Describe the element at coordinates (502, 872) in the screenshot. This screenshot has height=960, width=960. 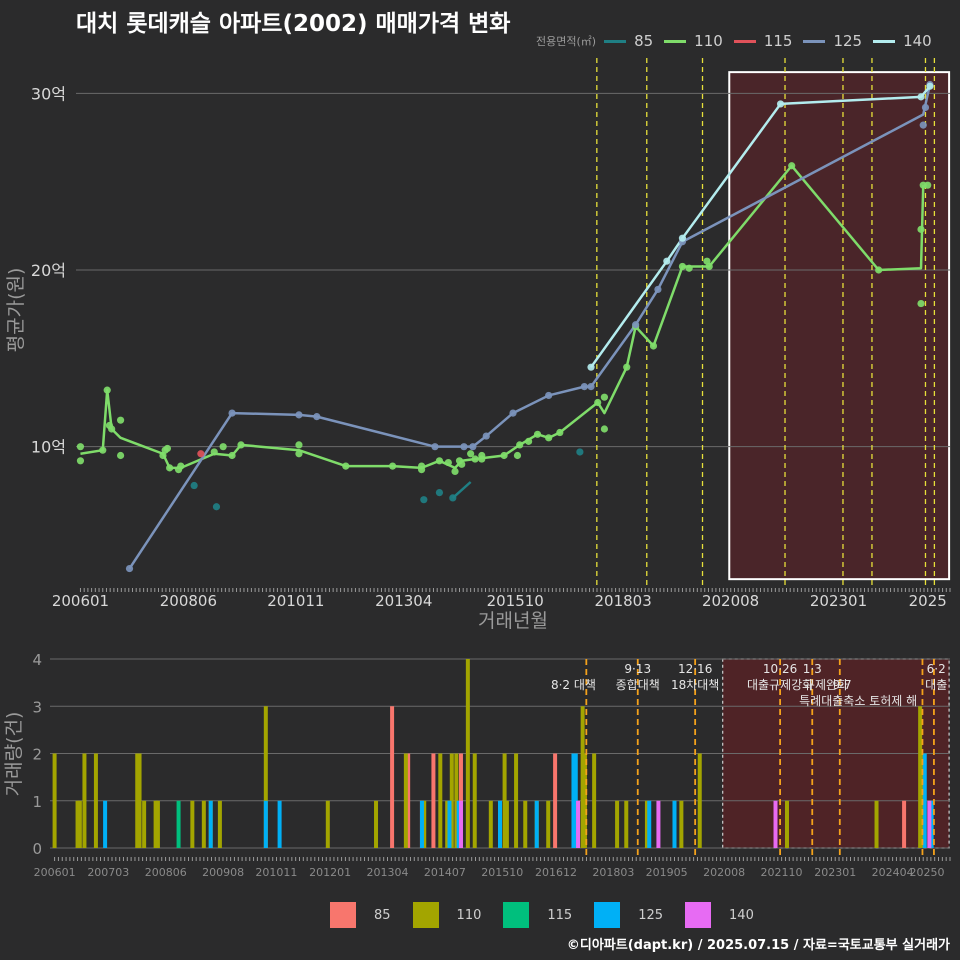
I see `volume-x-tick-label: 201510` at that location.